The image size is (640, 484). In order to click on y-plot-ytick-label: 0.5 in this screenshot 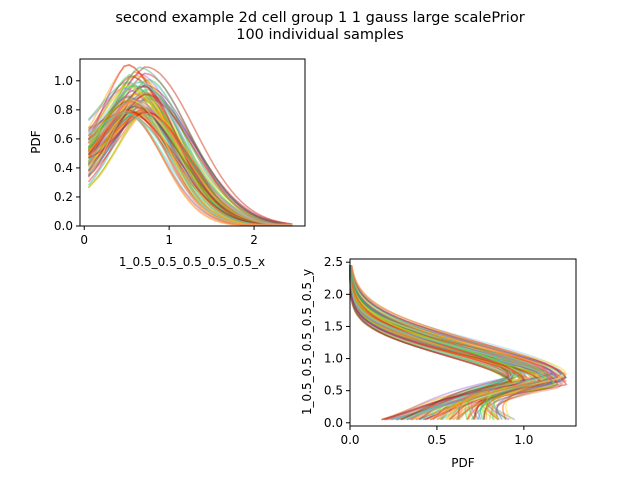, I will do `click(333, 391)`.